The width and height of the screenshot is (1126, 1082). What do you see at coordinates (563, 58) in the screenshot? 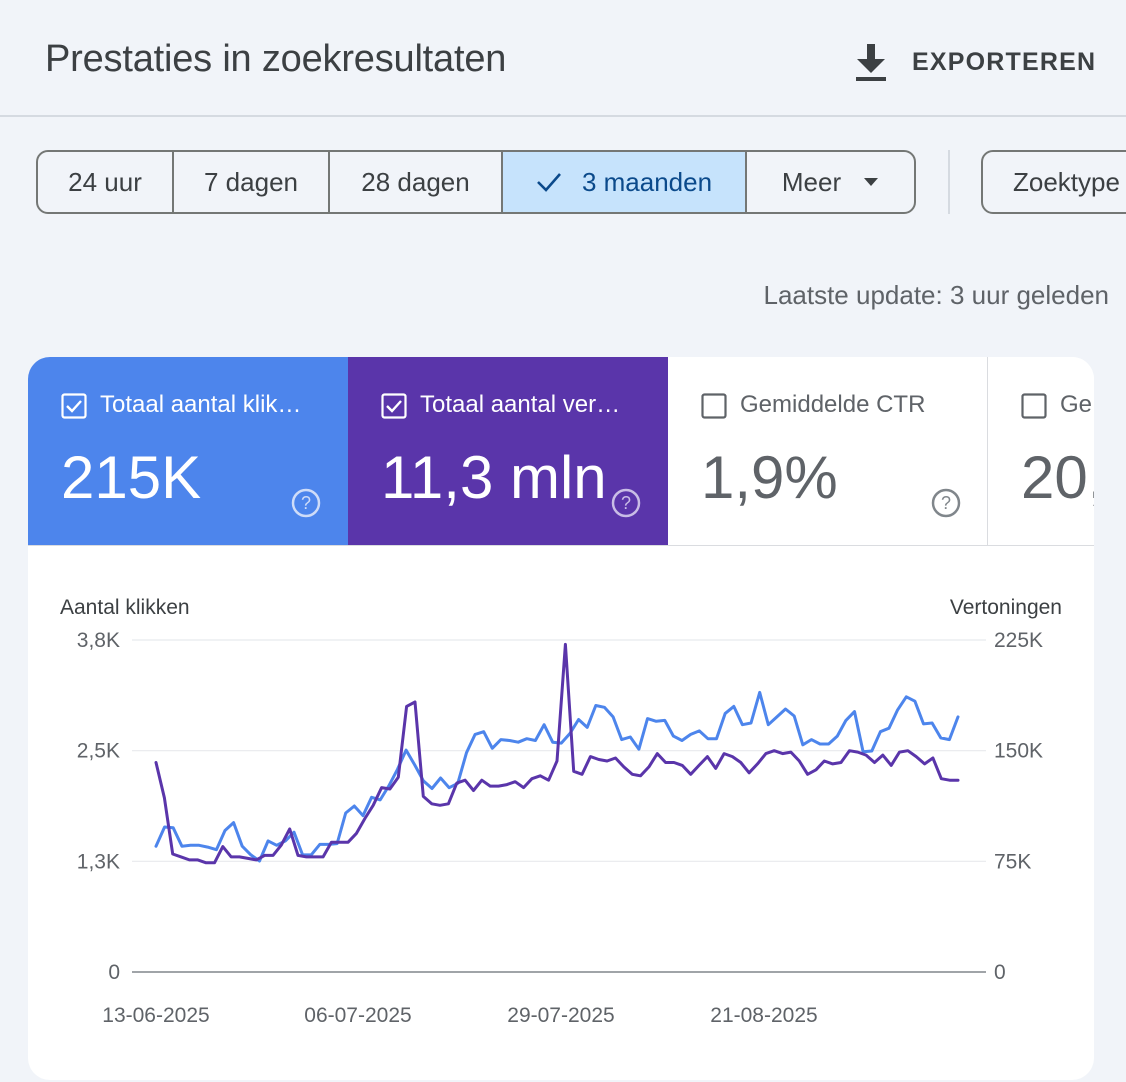
I see `page-header: Prestaties in zoekresultaten EXPORTEREN` at bounding box center [563, 58].